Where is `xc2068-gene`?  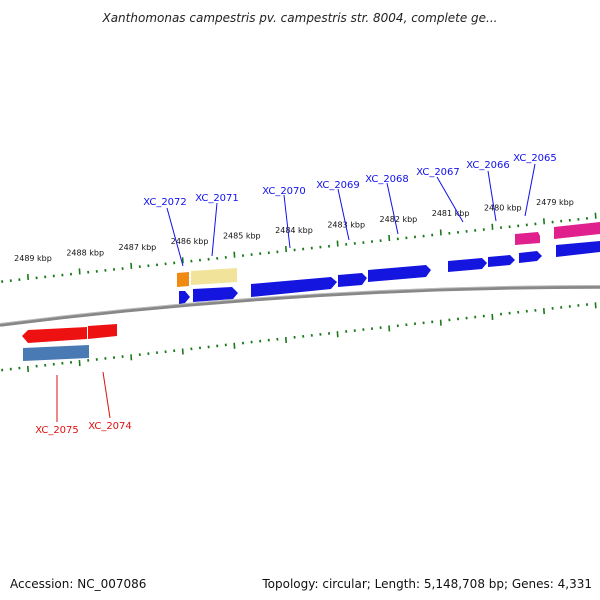
xc2068-gene is located at coordinates (399, 273).